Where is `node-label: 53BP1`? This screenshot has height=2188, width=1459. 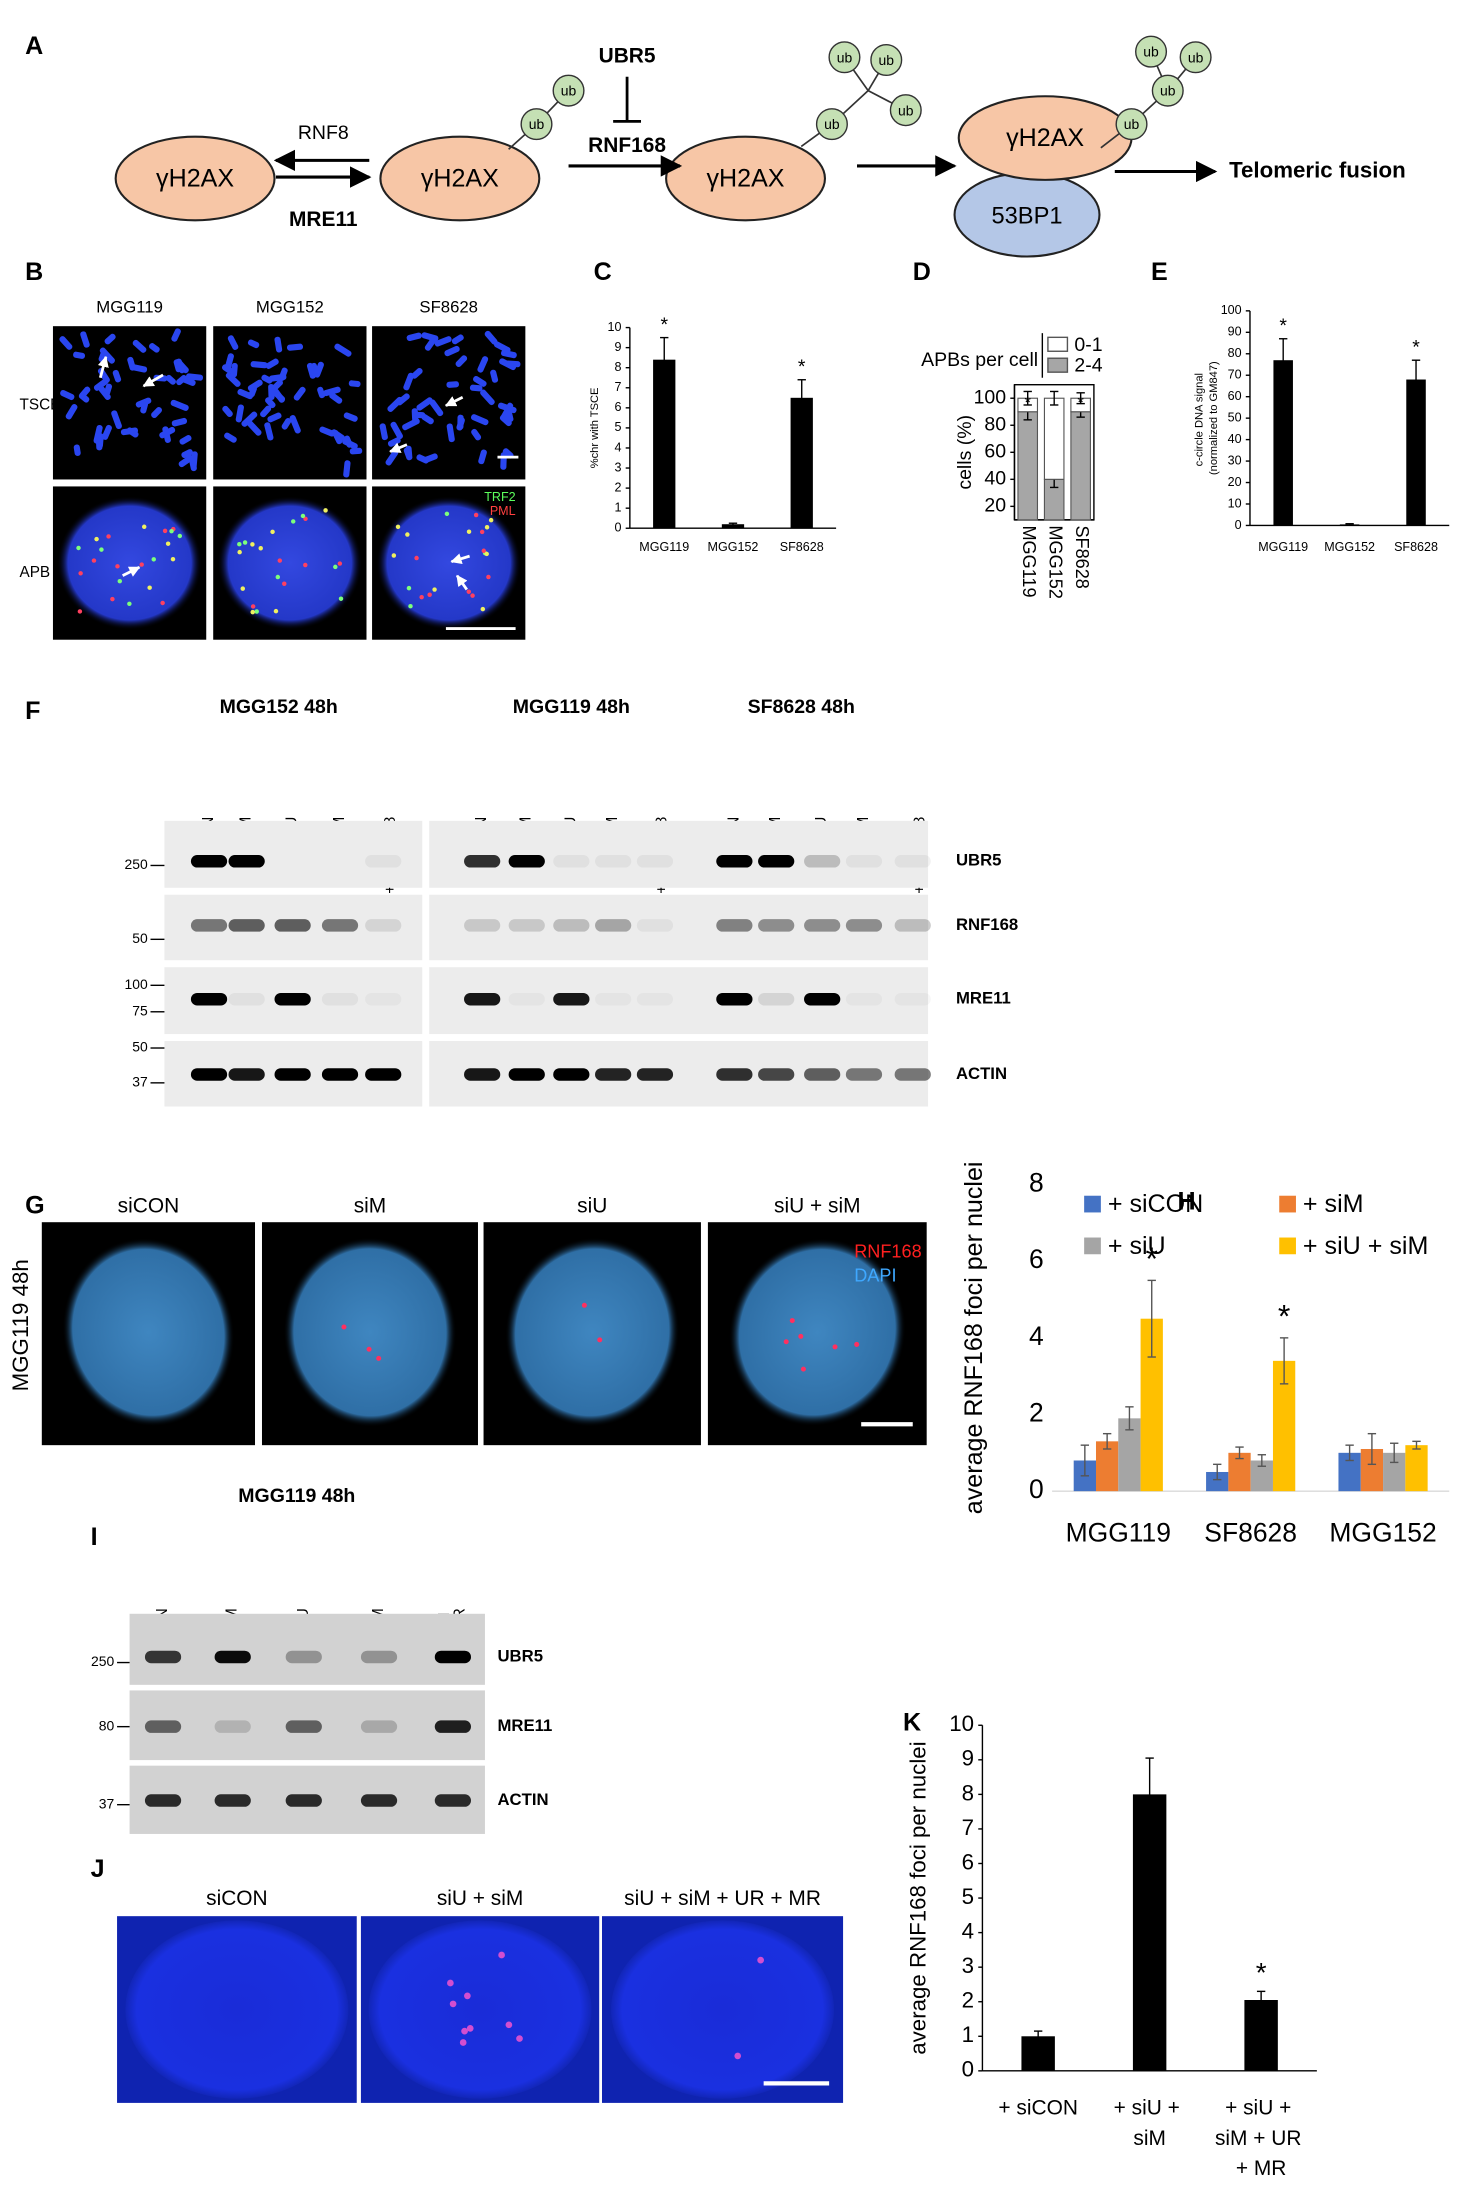 node-label: 53BP1 is located at coordinates (1026, 217).